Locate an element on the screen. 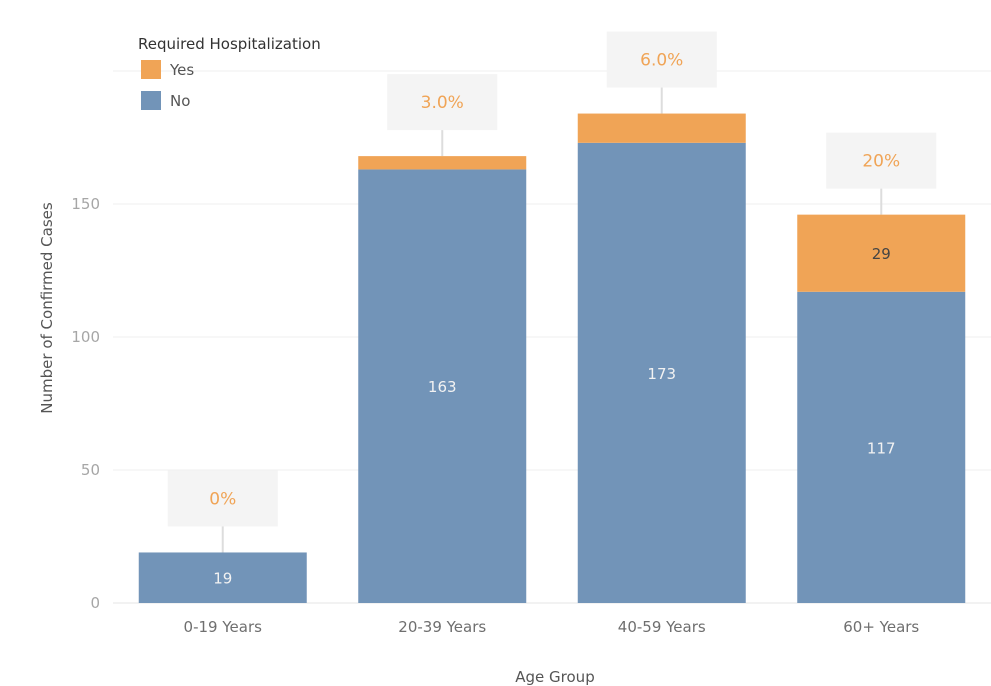 Image resolution: width=991 pixels, height=686 pixels. percent-label: 6.0% is located at coordinates (661, 61).